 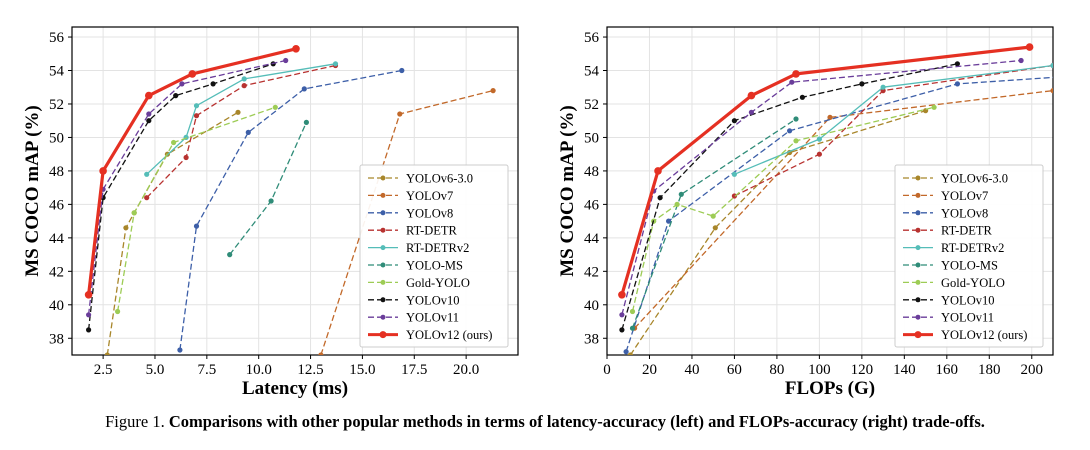 I want to click on x-tick-label: 0, so click(x=607, y=370).